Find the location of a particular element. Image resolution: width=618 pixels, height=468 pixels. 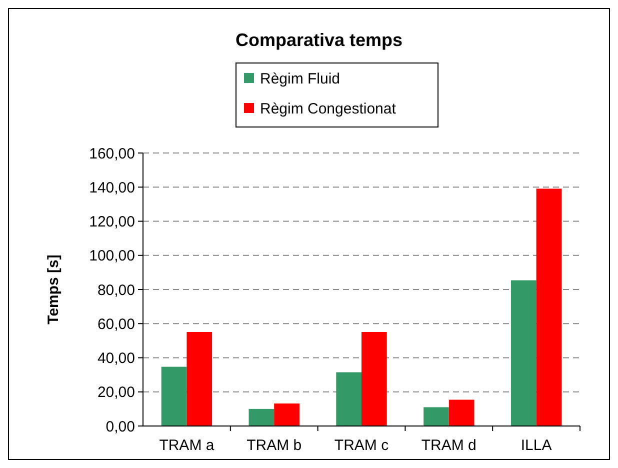

y-tick-label: 20,00 is located at coordinates (116, 393).